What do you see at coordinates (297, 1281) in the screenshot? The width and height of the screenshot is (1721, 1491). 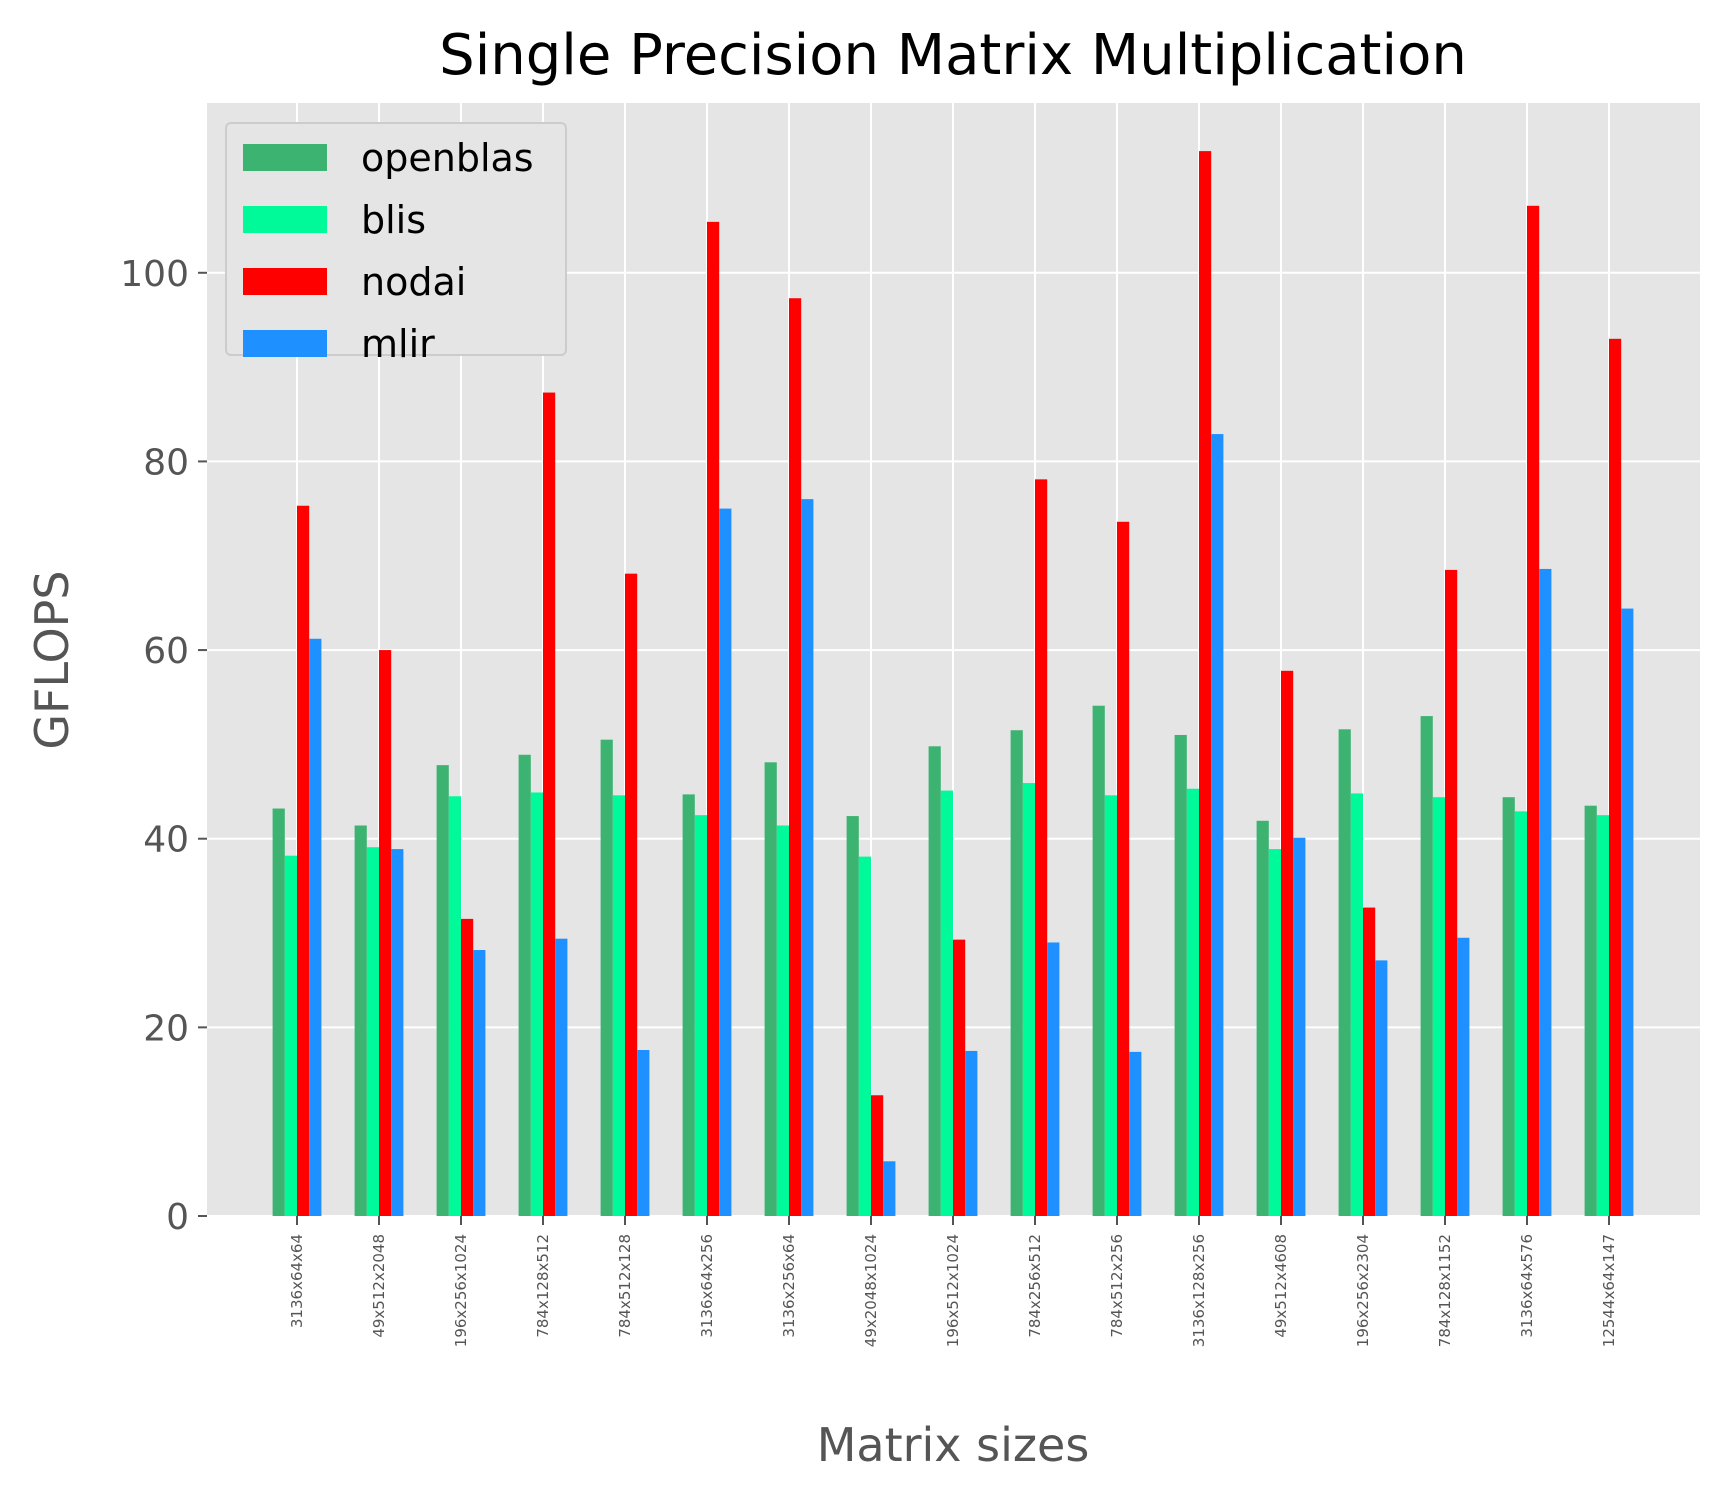 I see `x-tick-label: 3136x64x64` at bounding box center [297, 1281].